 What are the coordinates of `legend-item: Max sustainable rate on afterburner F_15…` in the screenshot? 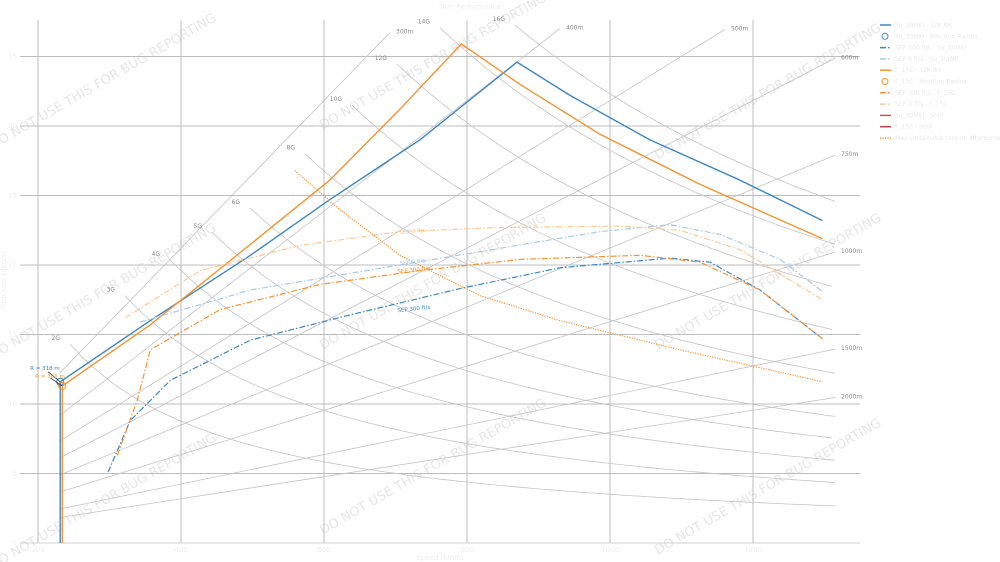 It's located at (940, 138).